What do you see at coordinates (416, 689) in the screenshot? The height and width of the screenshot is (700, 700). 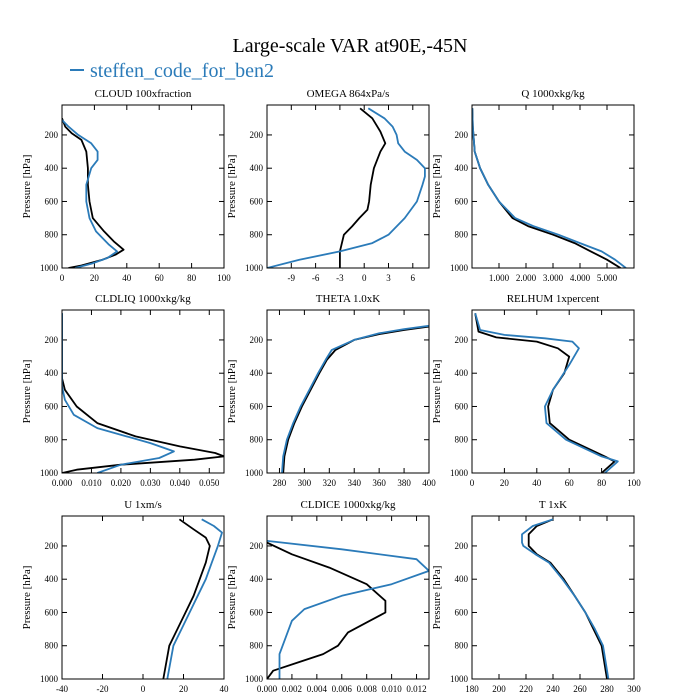 I see `x-tick-label: 0.012` at bounding box center [416, 689].